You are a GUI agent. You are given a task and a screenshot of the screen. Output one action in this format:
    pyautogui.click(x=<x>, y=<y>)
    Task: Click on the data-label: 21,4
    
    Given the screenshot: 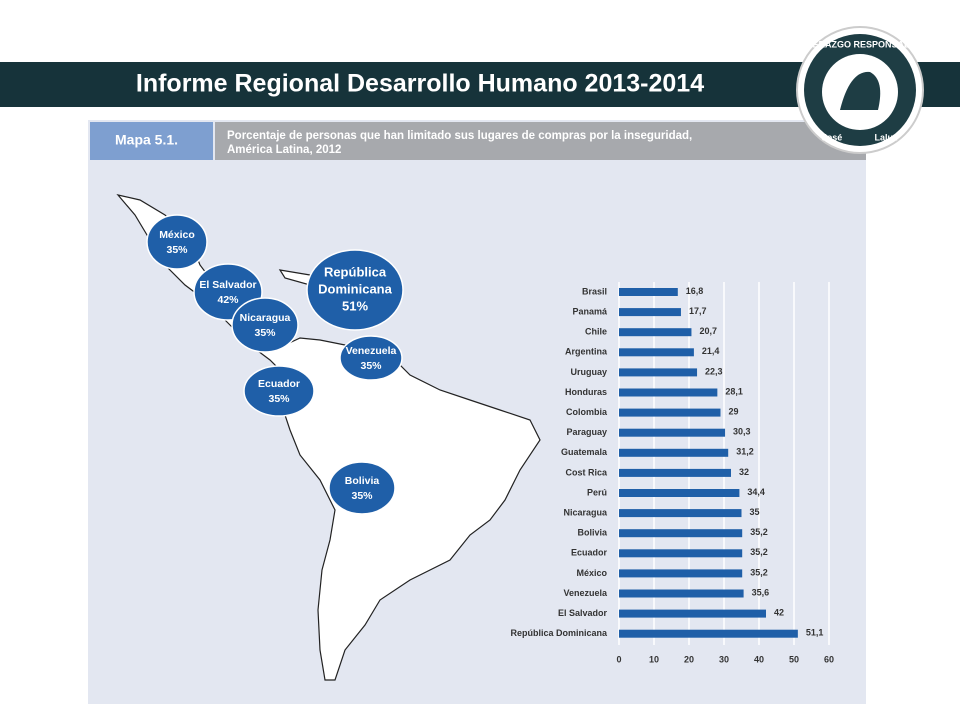 What is the action you would take?
    pyautogui.click(x=711, y=351)
    